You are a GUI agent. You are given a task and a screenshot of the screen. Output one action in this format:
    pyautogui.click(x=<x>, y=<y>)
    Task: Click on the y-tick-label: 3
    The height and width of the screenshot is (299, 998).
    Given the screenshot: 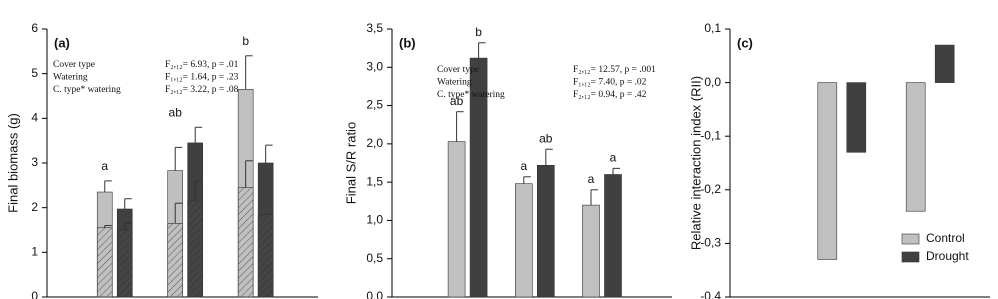 What is the action you would take?
    pyautogui.click(x=34, y=162)
    